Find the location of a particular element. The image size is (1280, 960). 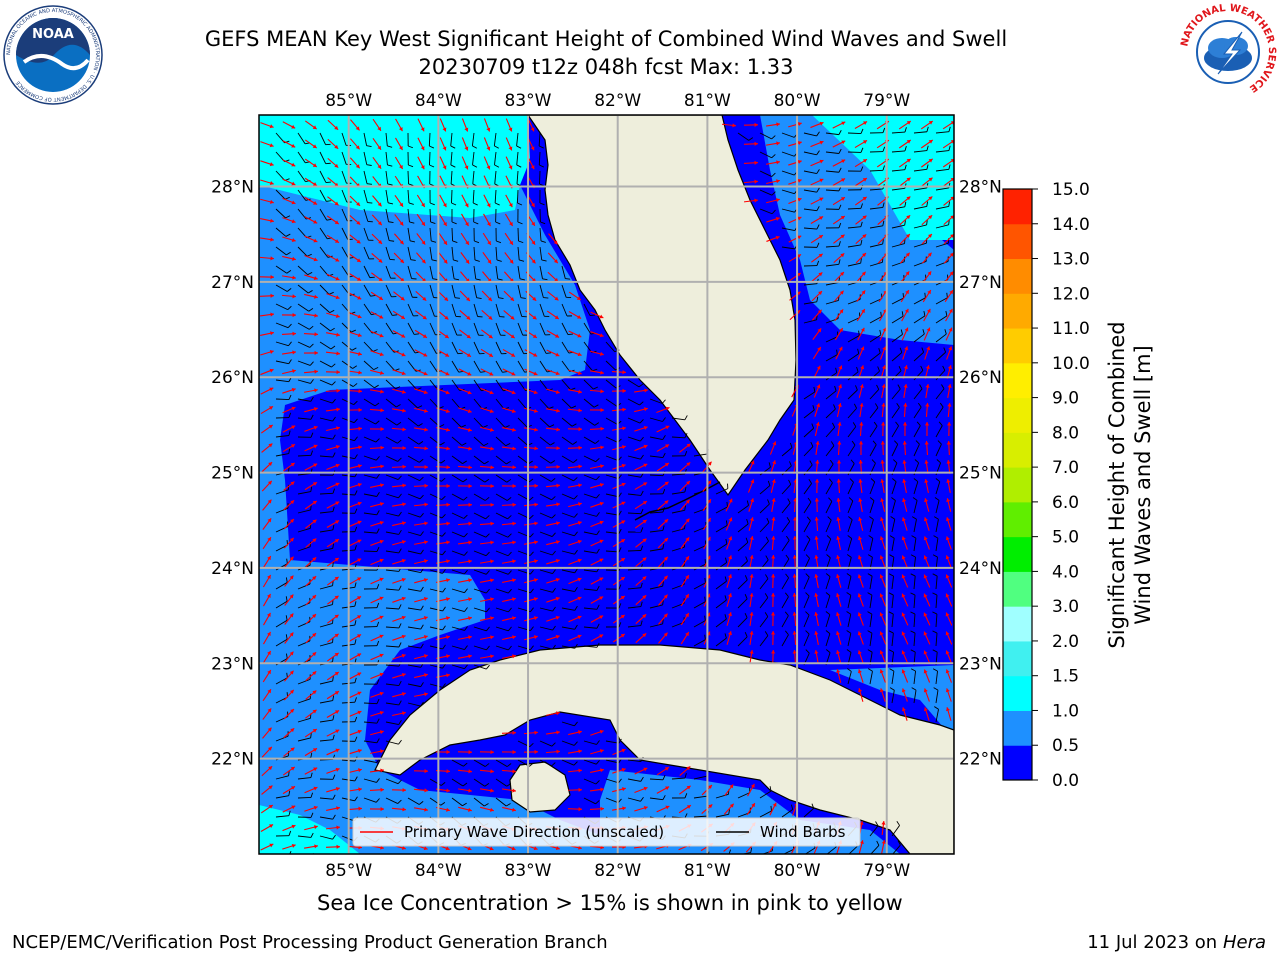

lon-tick-label: 83°W is located at coordinates (528, 101).